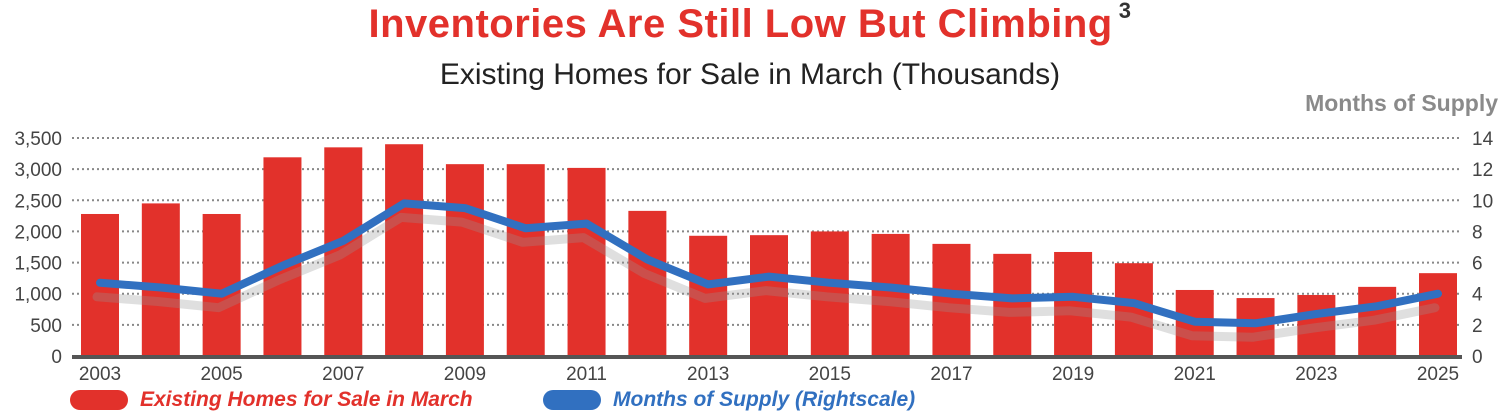 This screenshot has width=1500, height=413. I want to click on left-axis-tick-label: 500, so click(46, 326).